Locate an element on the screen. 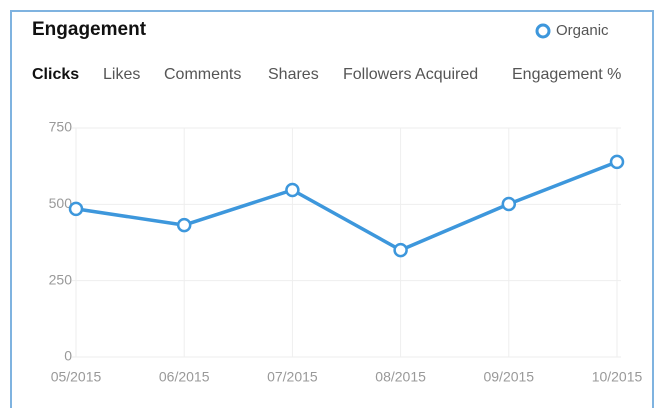 This screenshot has height=408, width=658. tab: Likes is located at coordinates (121, 74).